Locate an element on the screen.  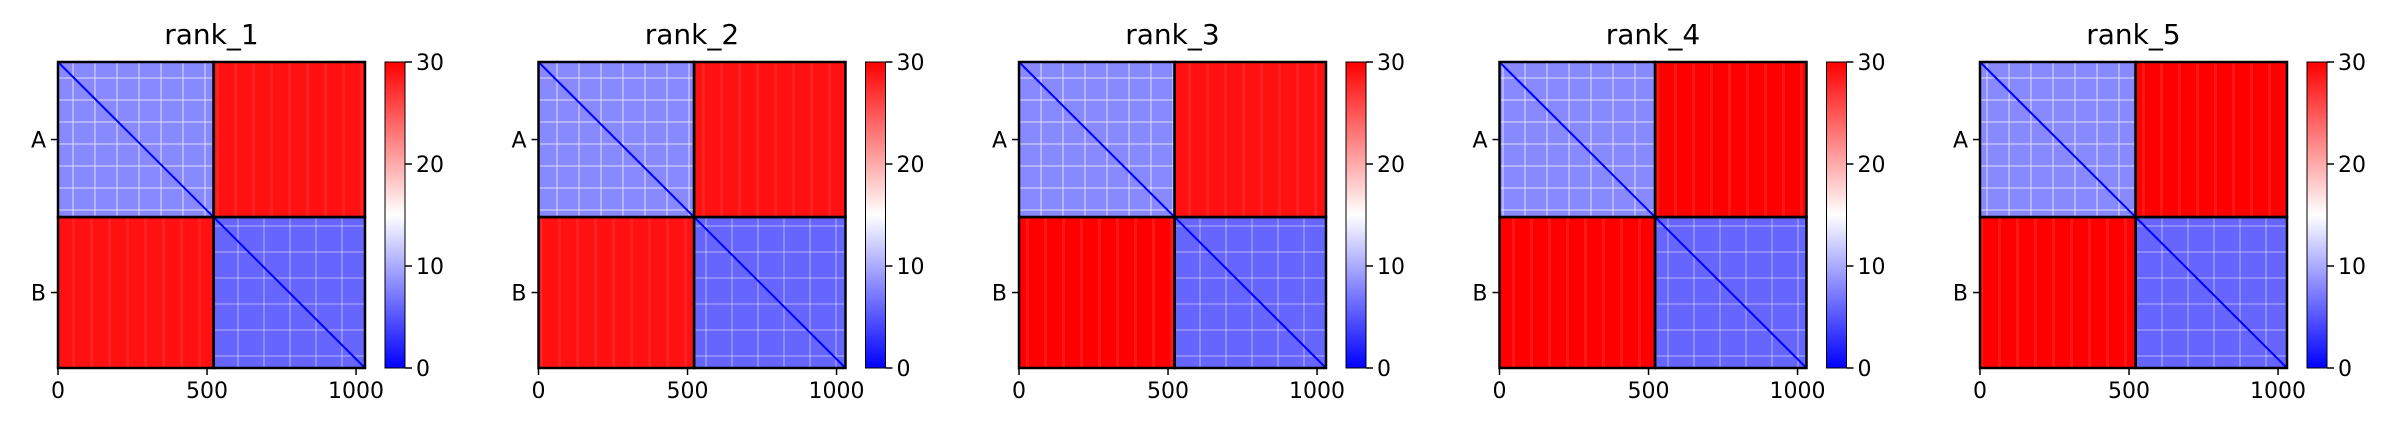
panel-title: rank_5 is located at coordinates (2133, 34).